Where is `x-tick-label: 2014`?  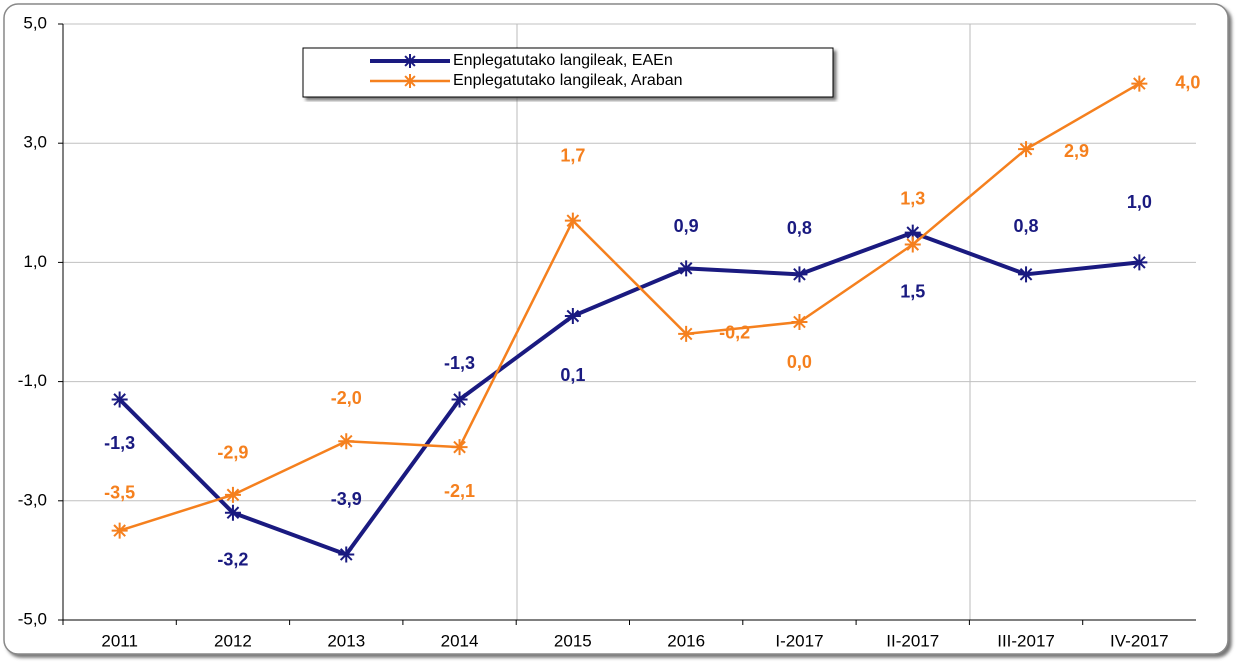 x-tick-label: 2014 is located at coordinates (460, 640).